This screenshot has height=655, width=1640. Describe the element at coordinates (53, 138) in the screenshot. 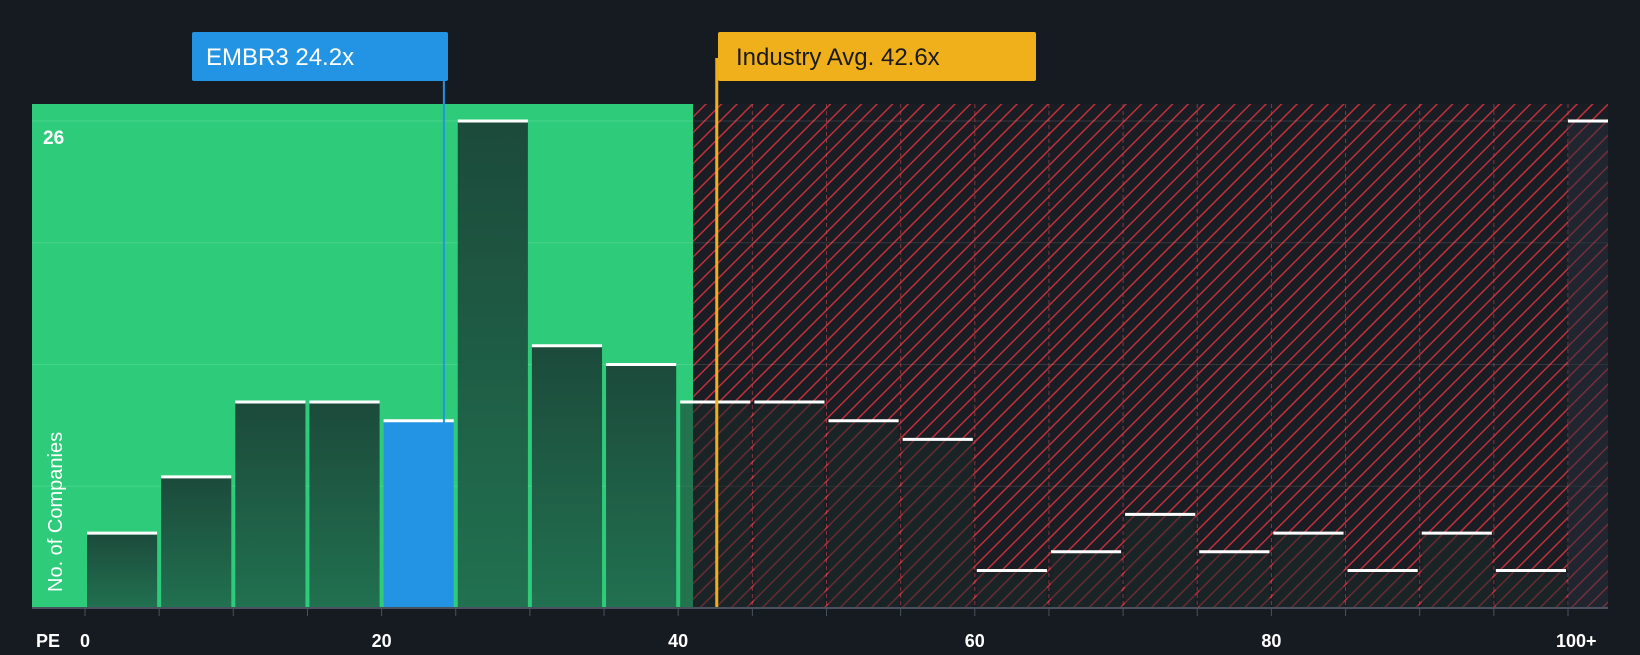

I see `y-tick-label: 26` at that location.